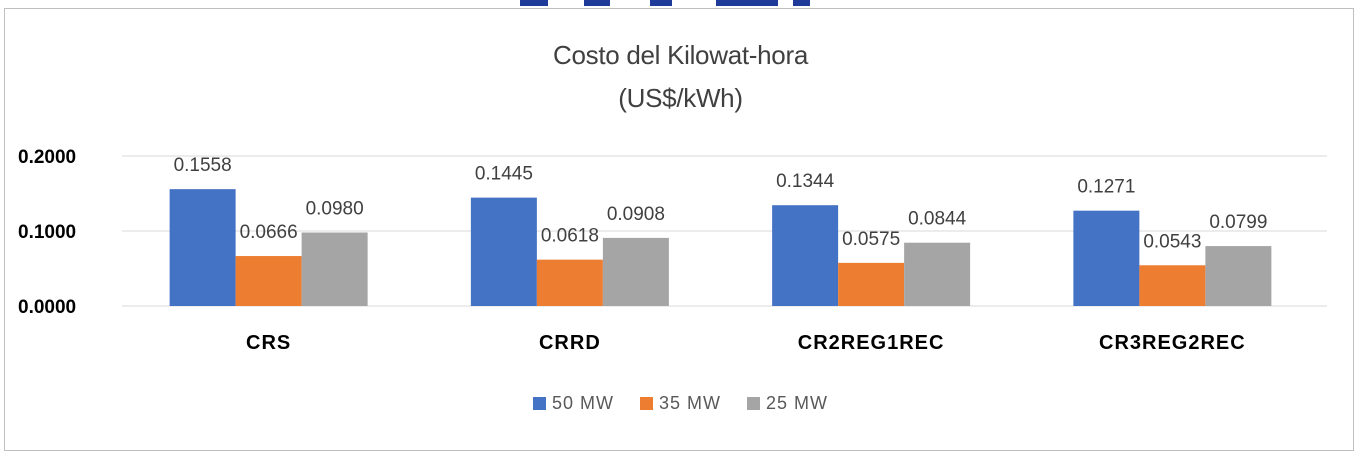 The image size is (1361, 461). I want to click on data-label: 0.0799, so click(1238, 222).